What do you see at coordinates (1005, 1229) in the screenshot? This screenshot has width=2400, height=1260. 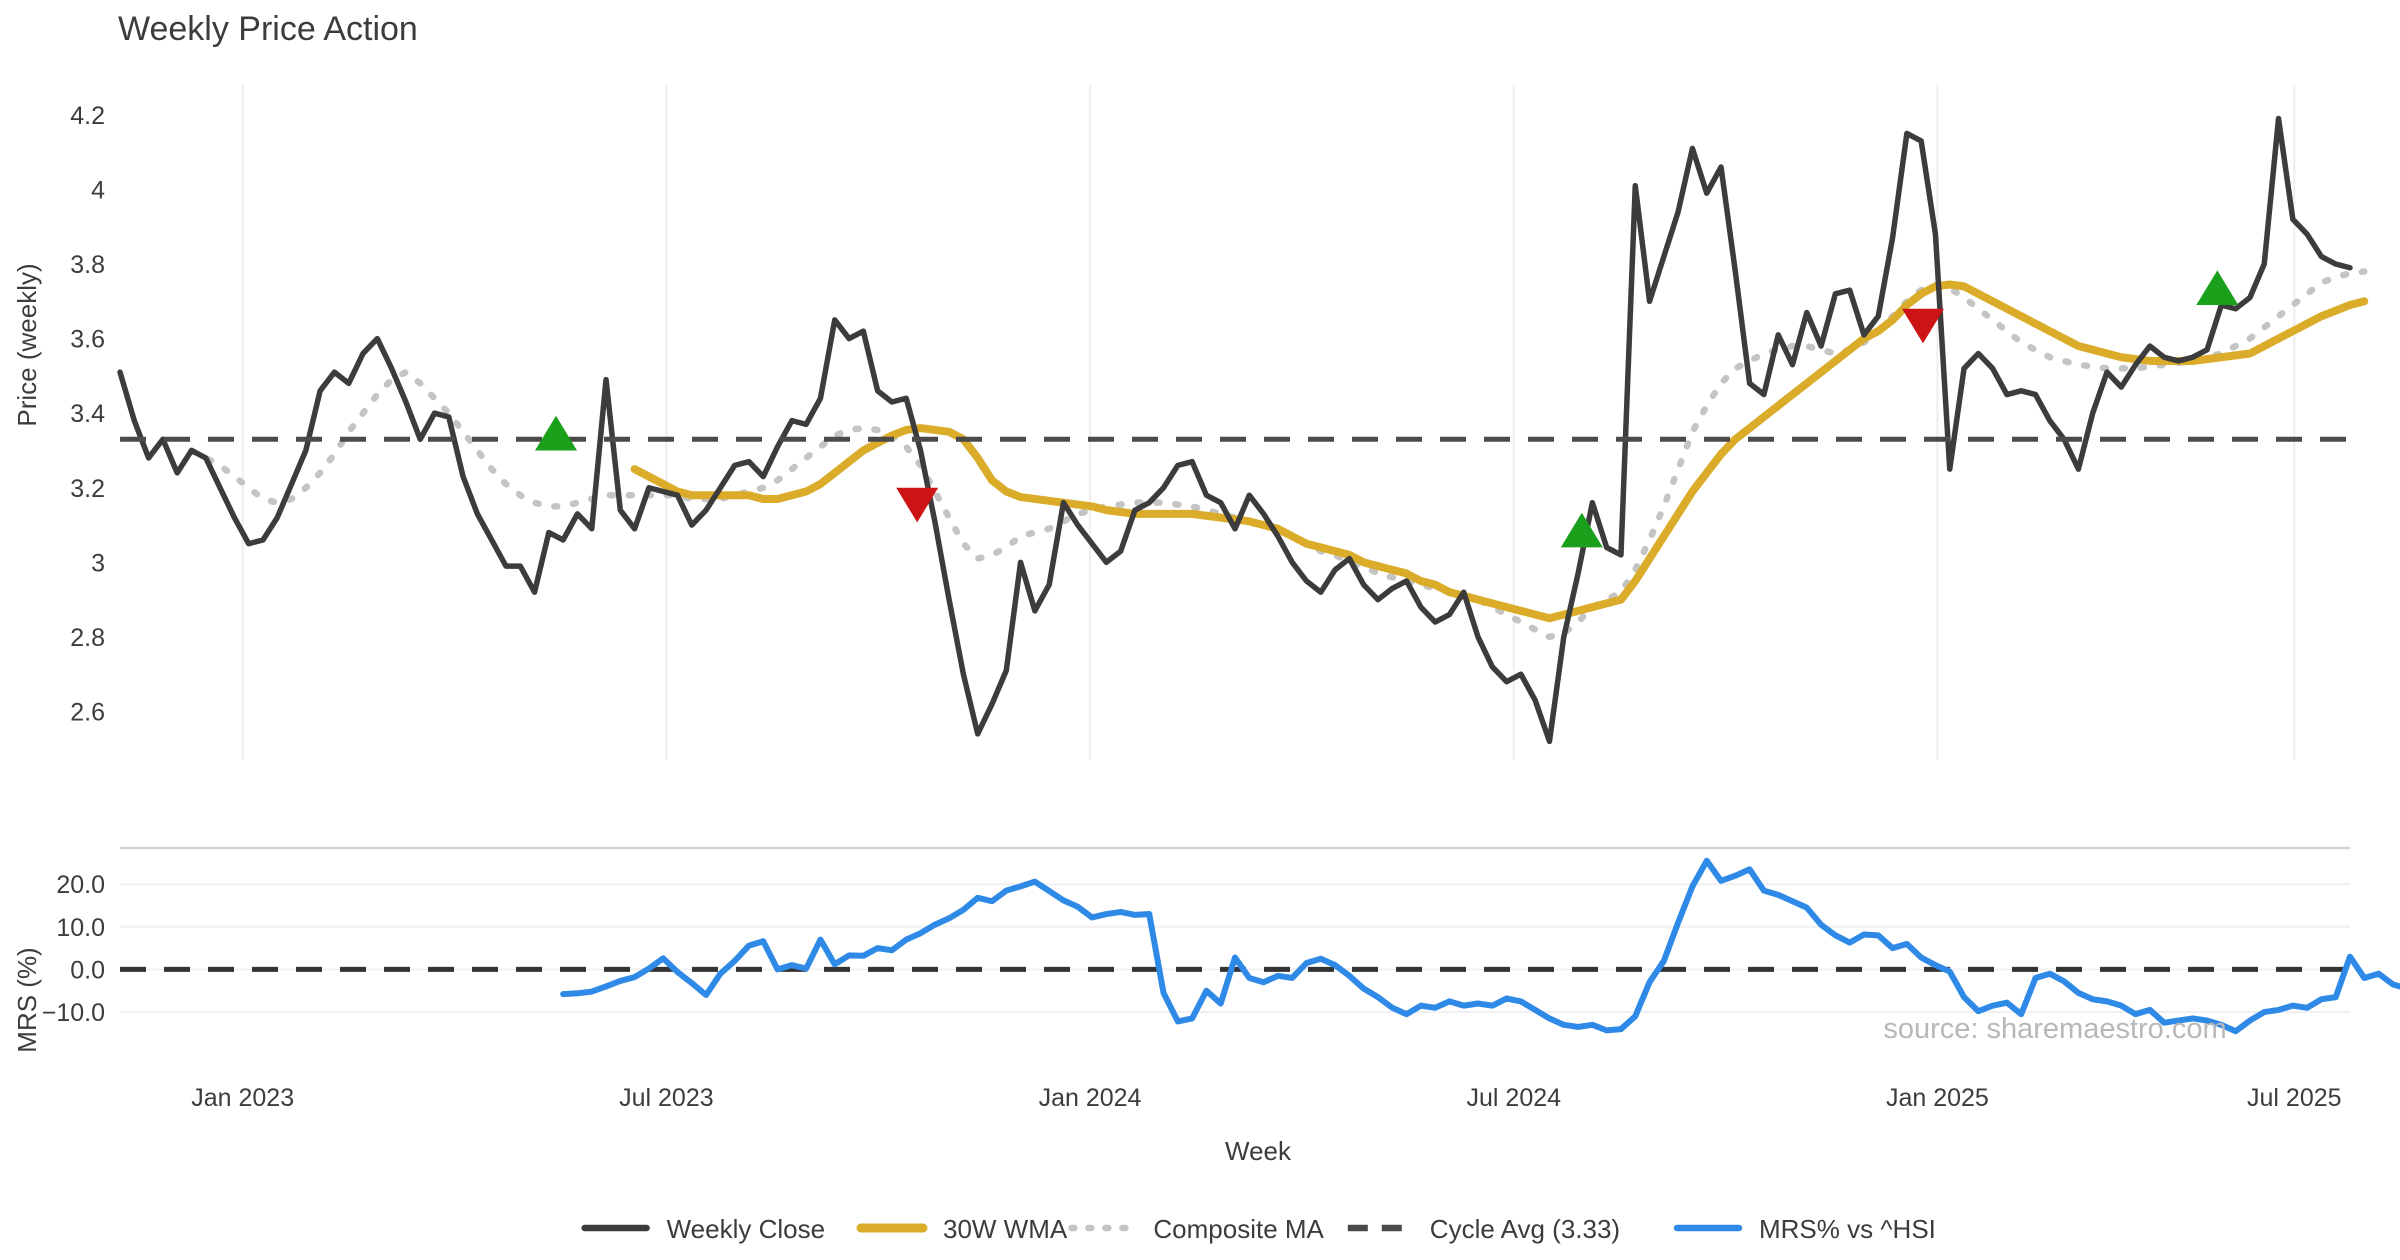 I see `legend-label: 30W WMA` at bounding box center [1005, 1229].